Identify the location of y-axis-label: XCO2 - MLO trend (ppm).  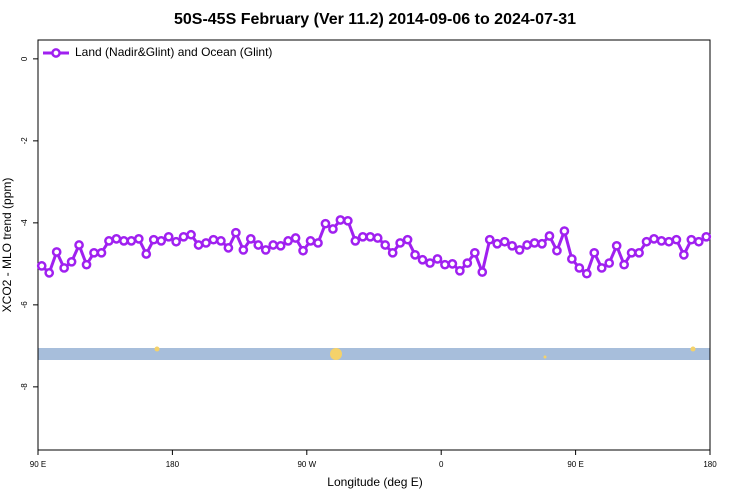
(7, 245).